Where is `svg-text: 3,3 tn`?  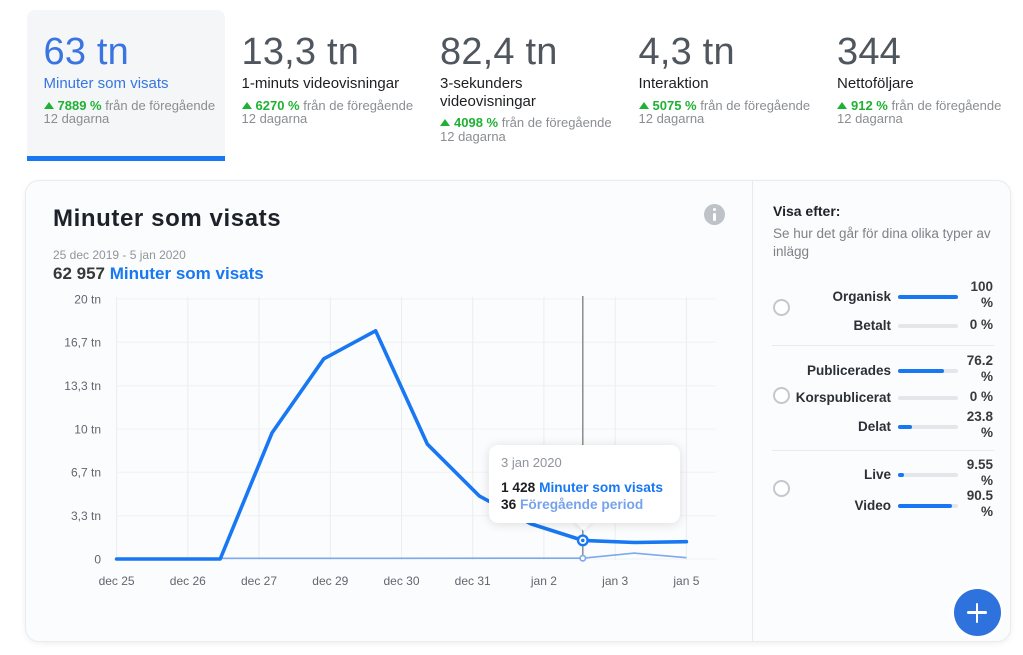 svg-text: 3,3 tn is located at coordinates (86, 516).